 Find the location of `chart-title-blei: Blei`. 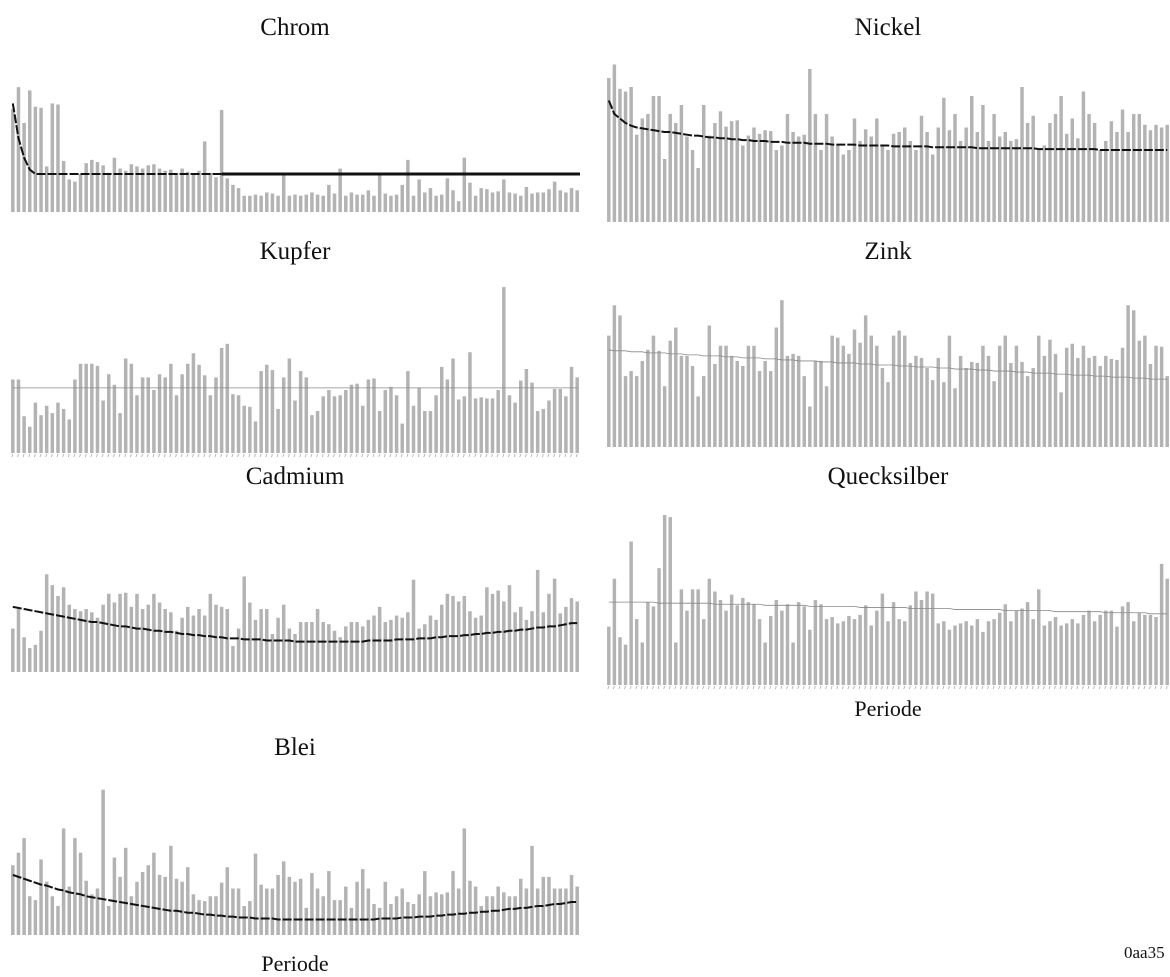

chart-title-blei: Blei is located at coordinates (295, 747).